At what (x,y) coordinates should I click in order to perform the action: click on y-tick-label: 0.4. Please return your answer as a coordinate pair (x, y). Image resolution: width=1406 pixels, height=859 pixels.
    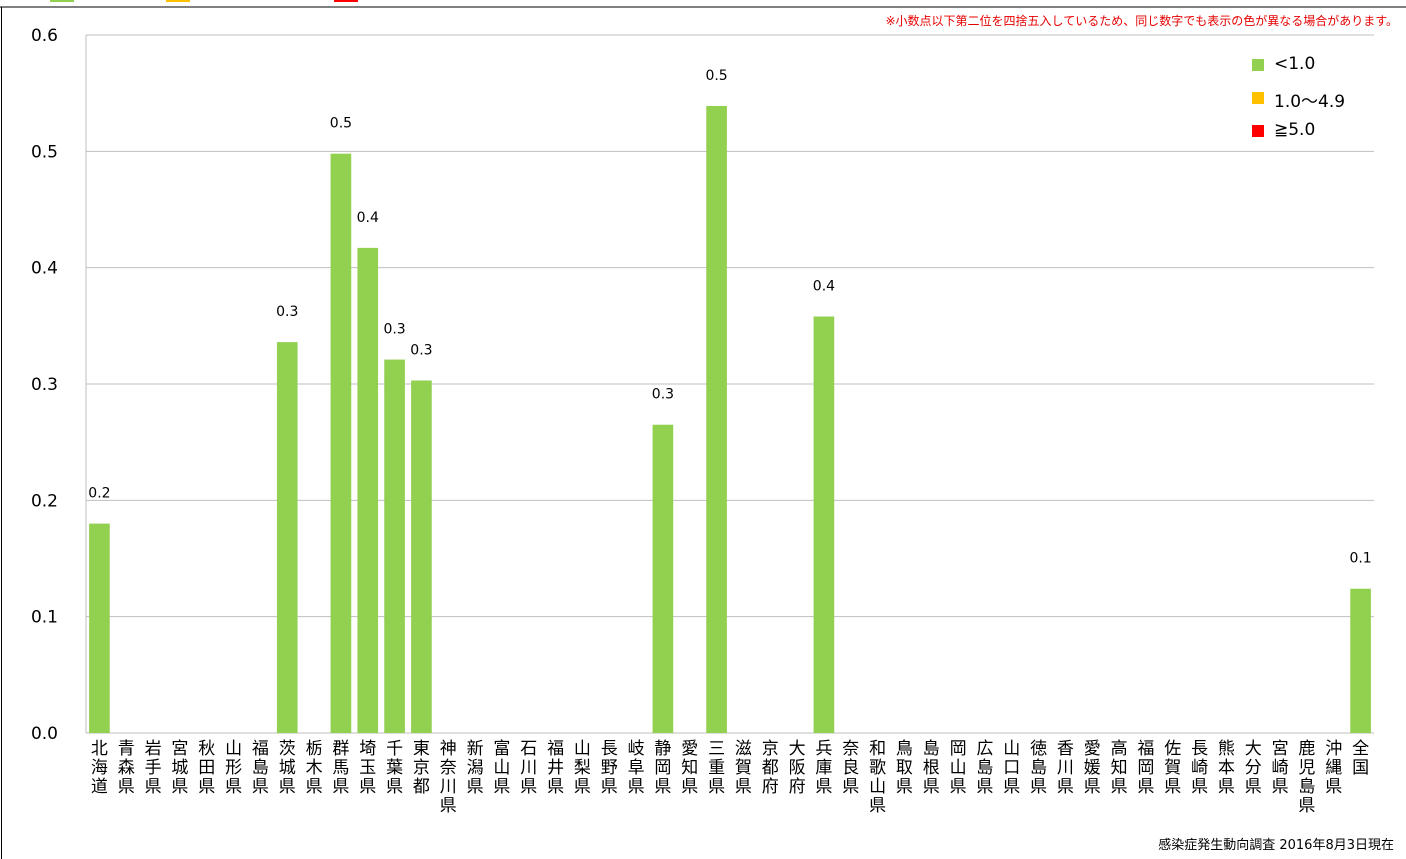
    Looking at the image, I should click on (44, 269).